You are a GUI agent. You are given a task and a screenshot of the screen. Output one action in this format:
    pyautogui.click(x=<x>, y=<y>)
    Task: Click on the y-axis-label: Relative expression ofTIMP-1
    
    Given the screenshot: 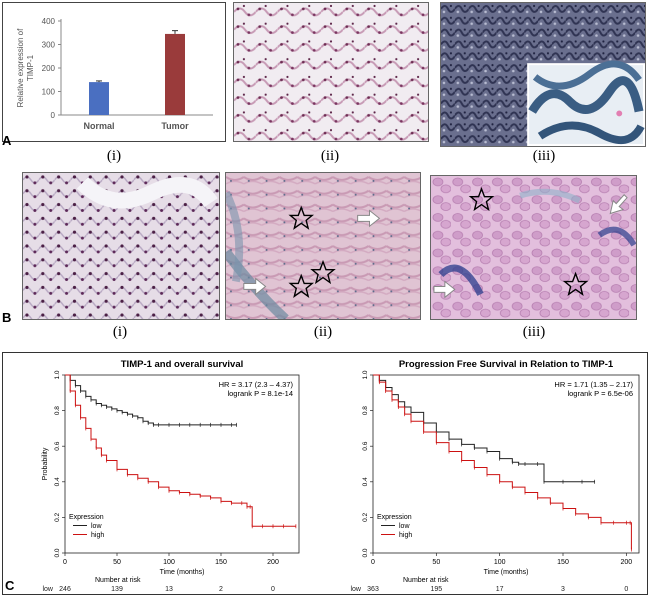 What is the action you would take?
    pyautogui.click(x=25, y=67)
    